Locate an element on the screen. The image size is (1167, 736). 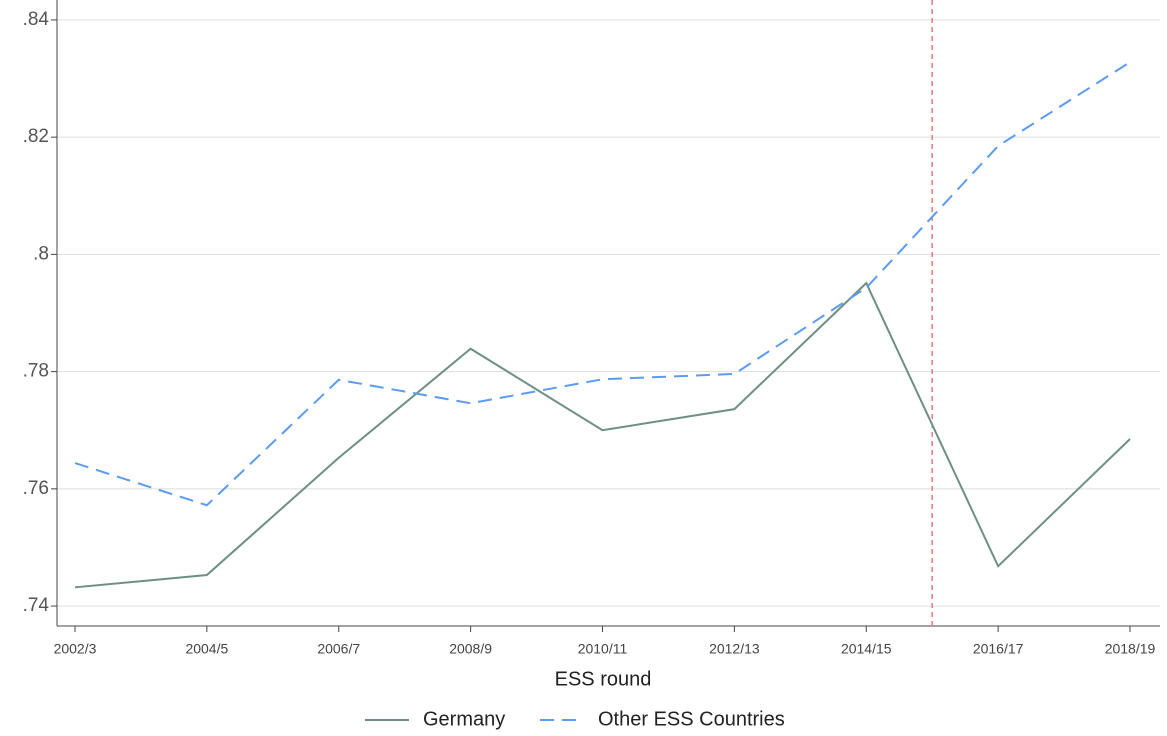
x-tick-label: 2014/15 is located at coordinates (866, 649).